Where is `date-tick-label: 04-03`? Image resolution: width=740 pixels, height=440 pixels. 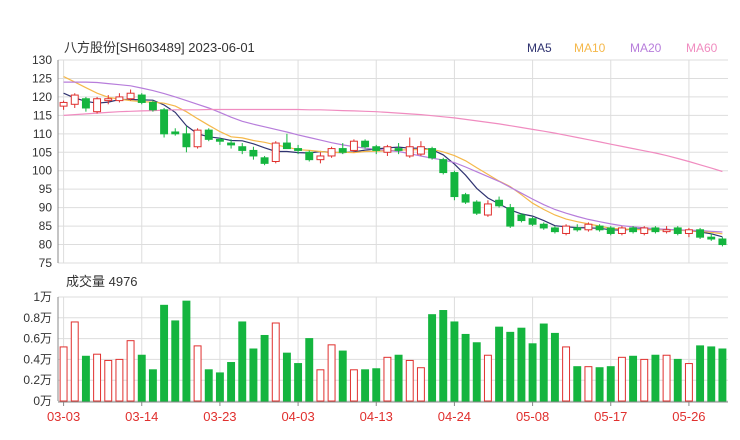
date-tick-label: 04-03 is located at coordinates (297, 416).